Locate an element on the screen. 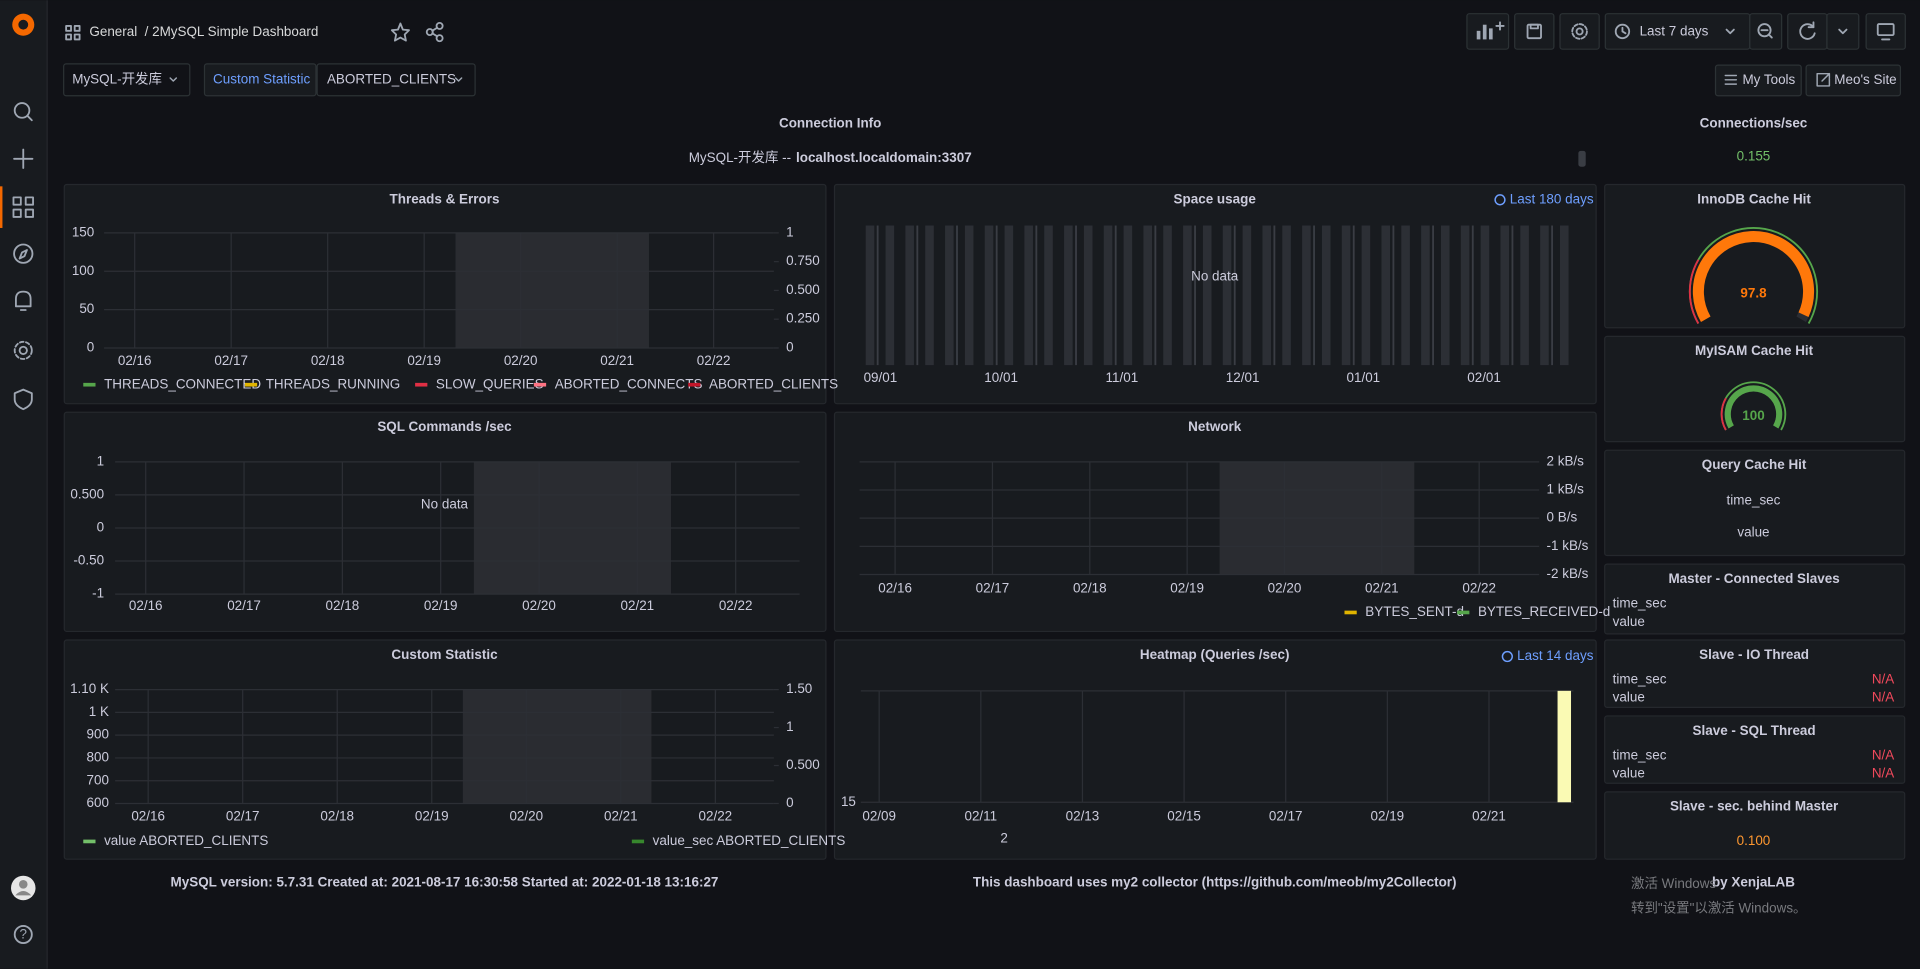 The image size is (1920, 969). add-panel-button is located at coordinates (1488, 31).